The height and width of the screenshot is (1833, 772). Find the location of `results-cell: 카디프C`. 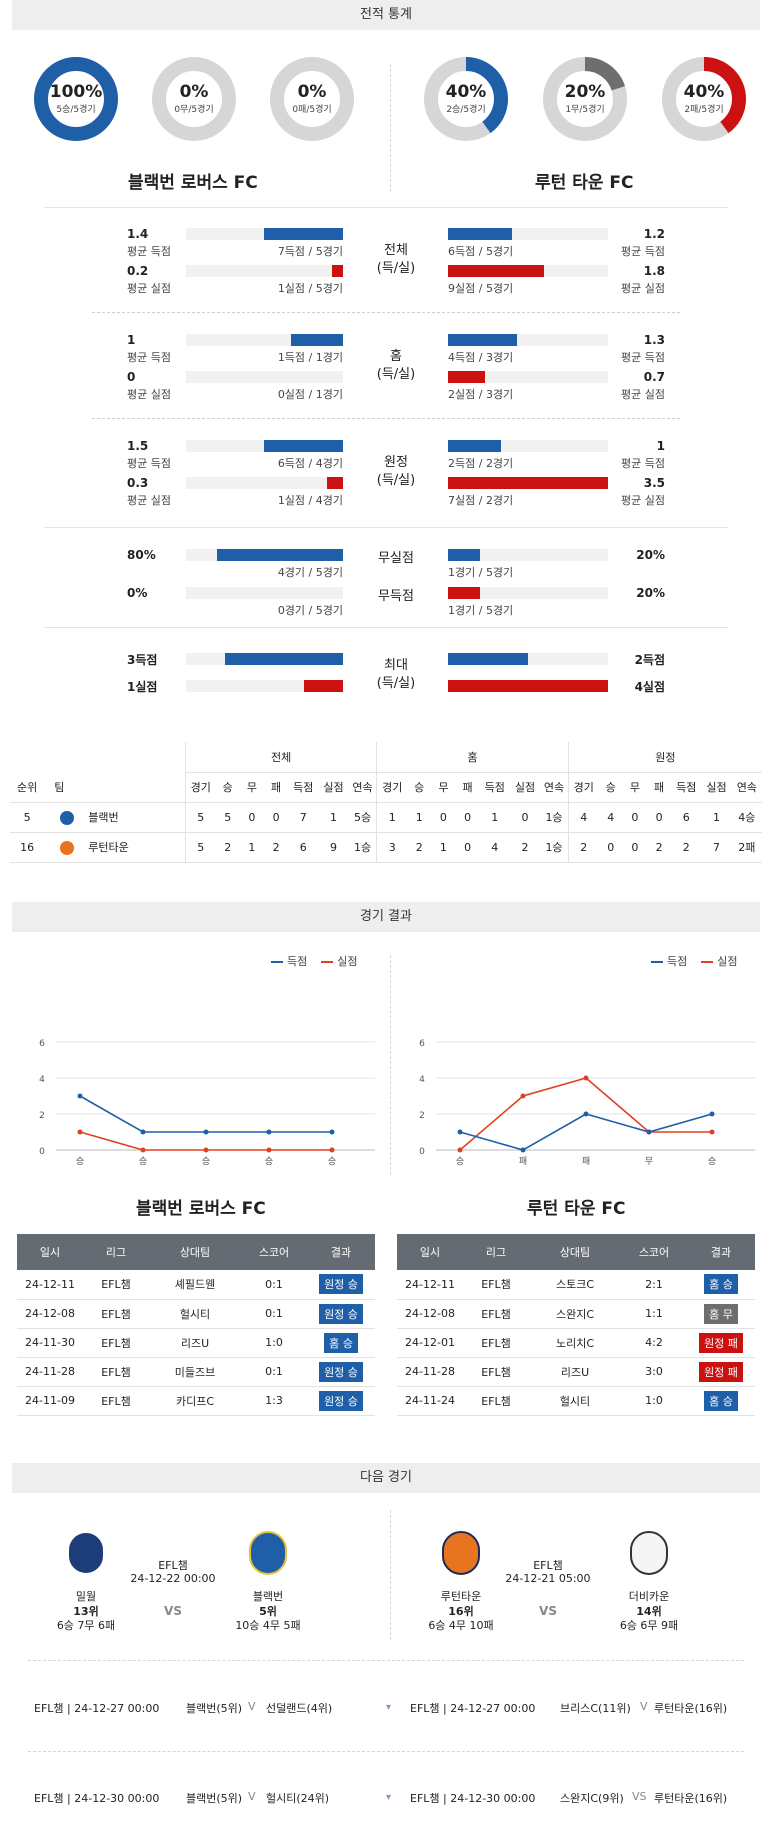

results-cell: 카디프C is located at coordinates (195, 1401).